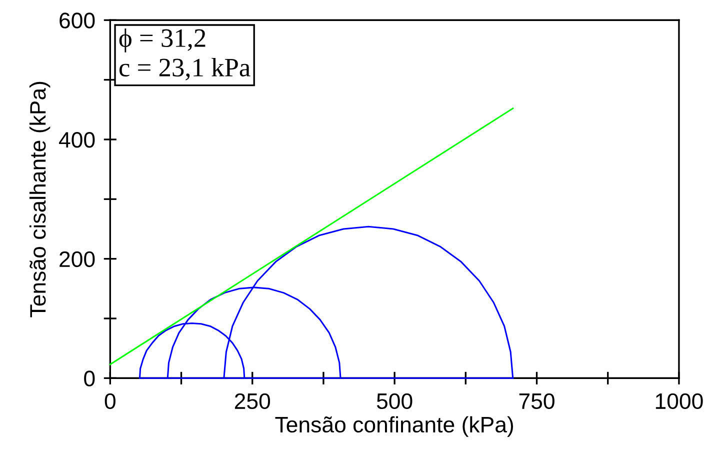 This screenshot has width=720, height=468. I want to click on y-tick-label: 200, so click(77, 259).